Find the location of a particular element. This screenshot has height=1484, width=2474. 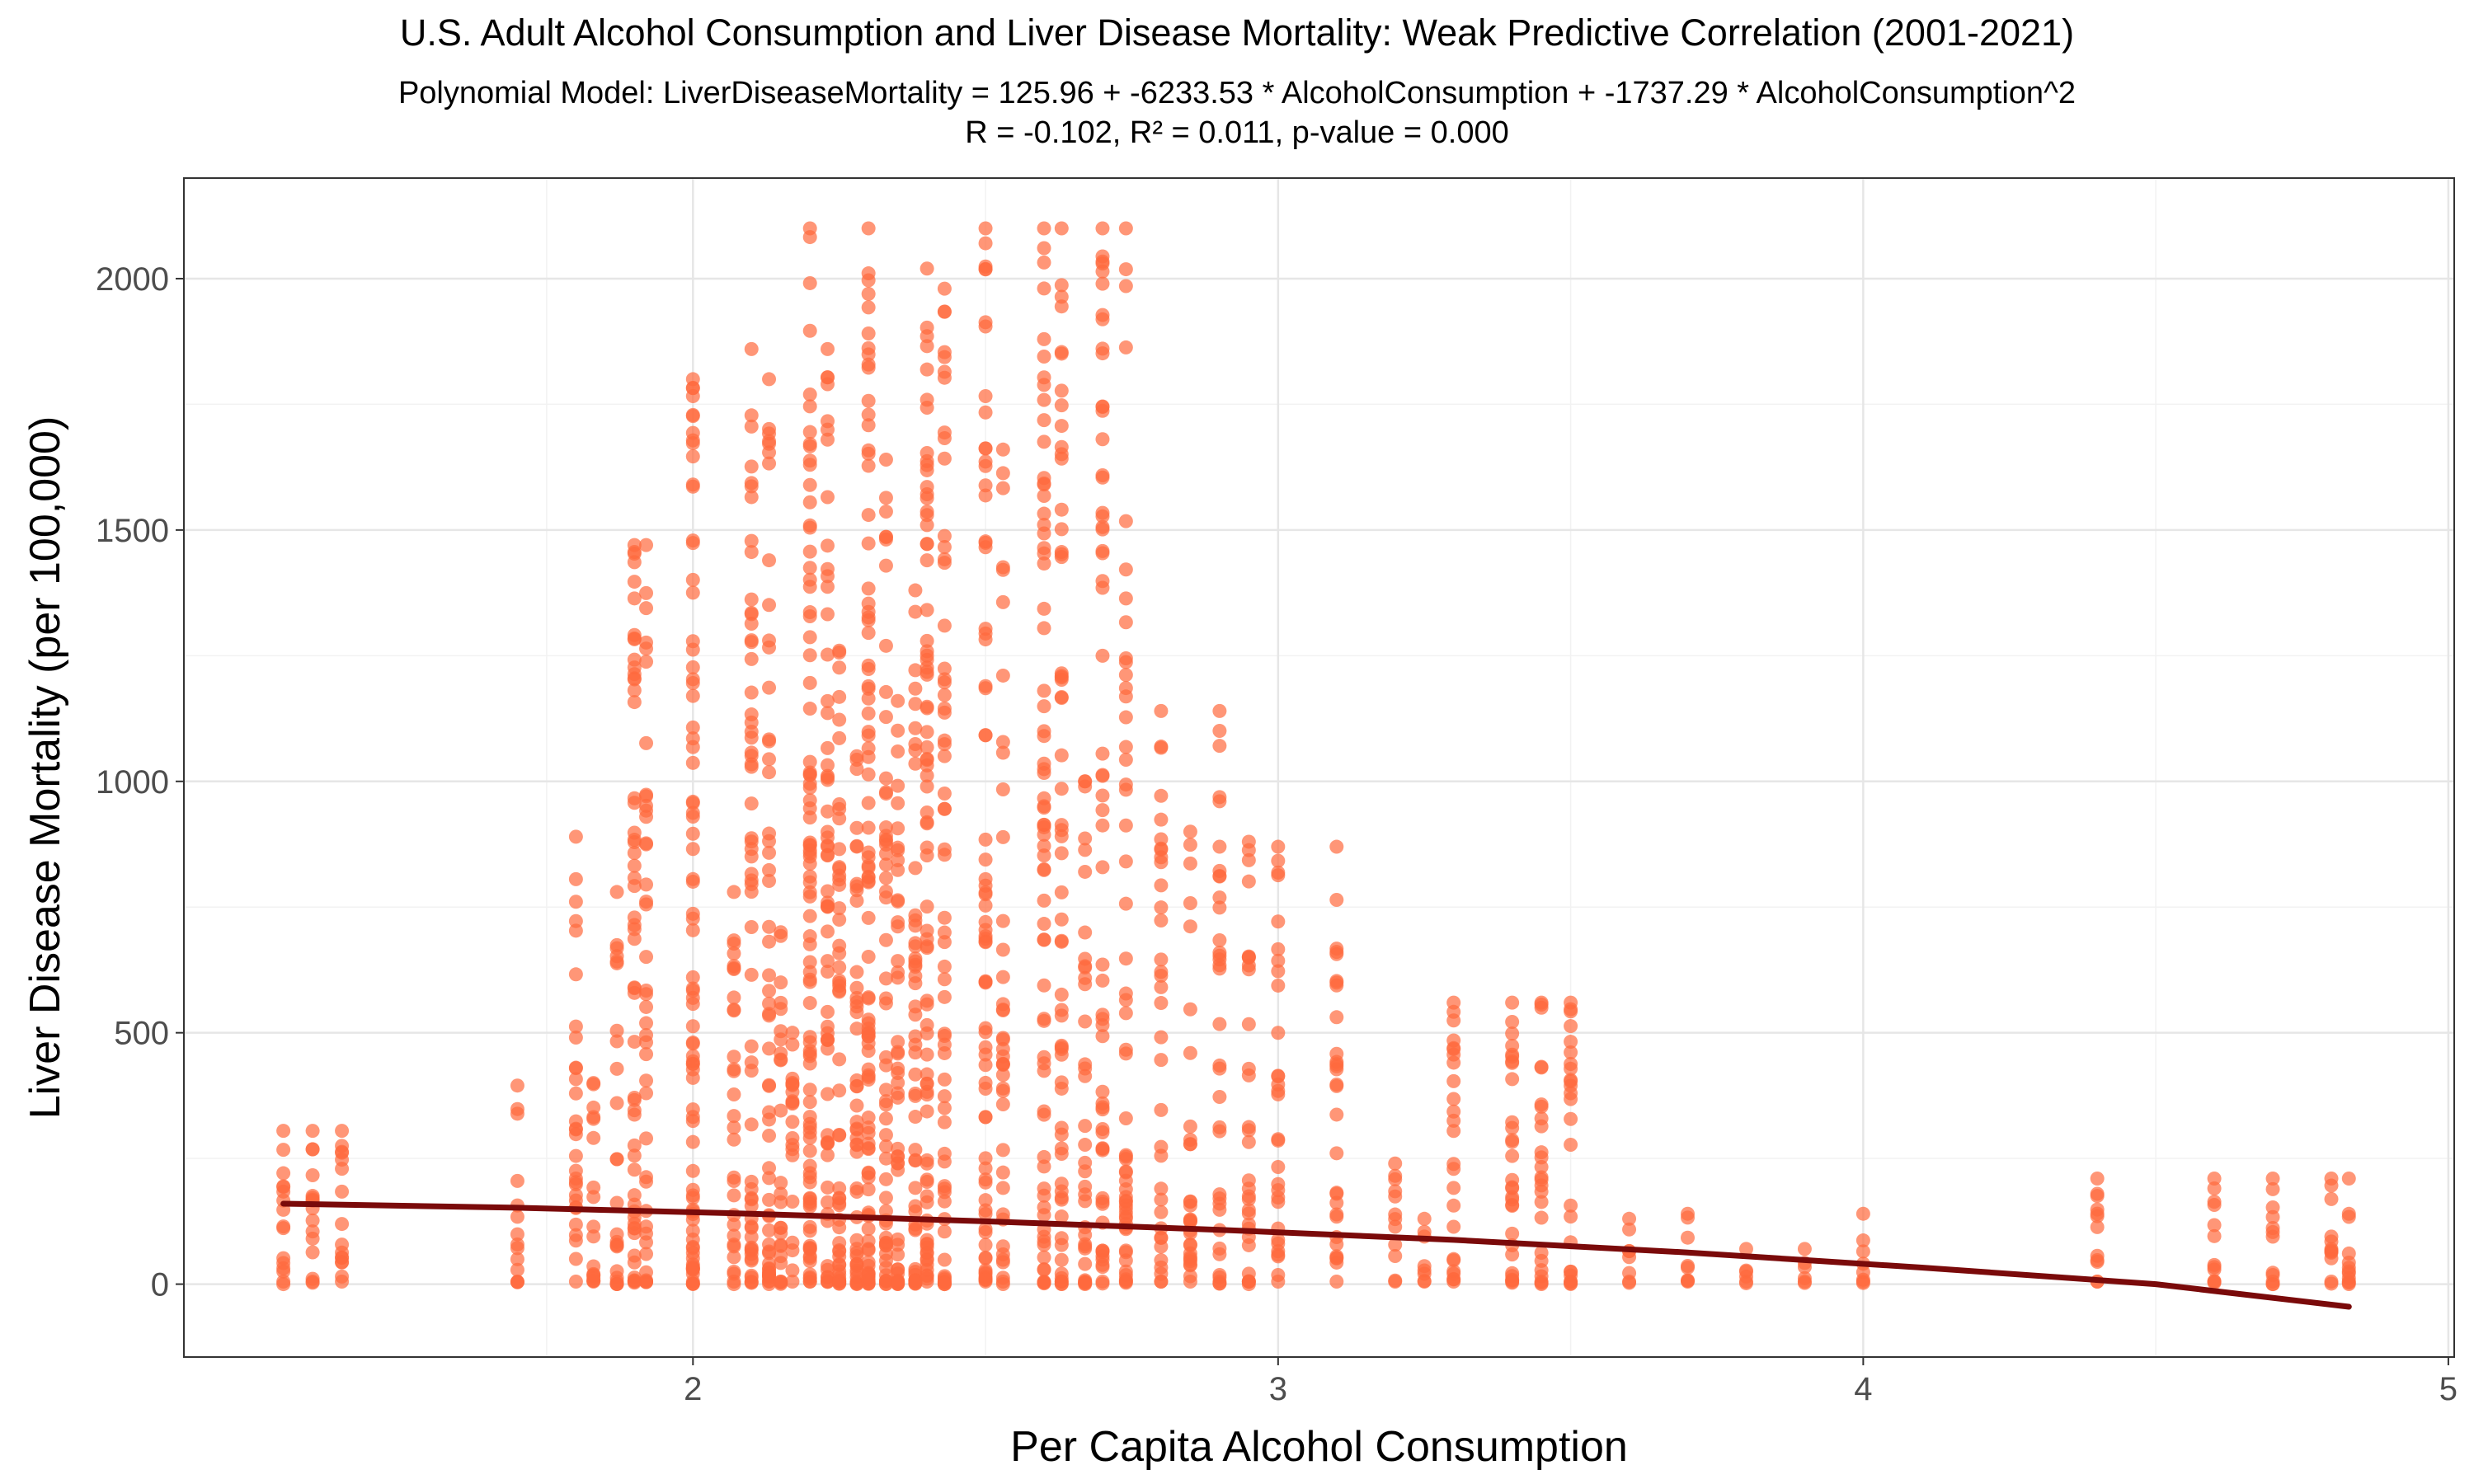

fit-layer is located at coordinates (1316, 1255).